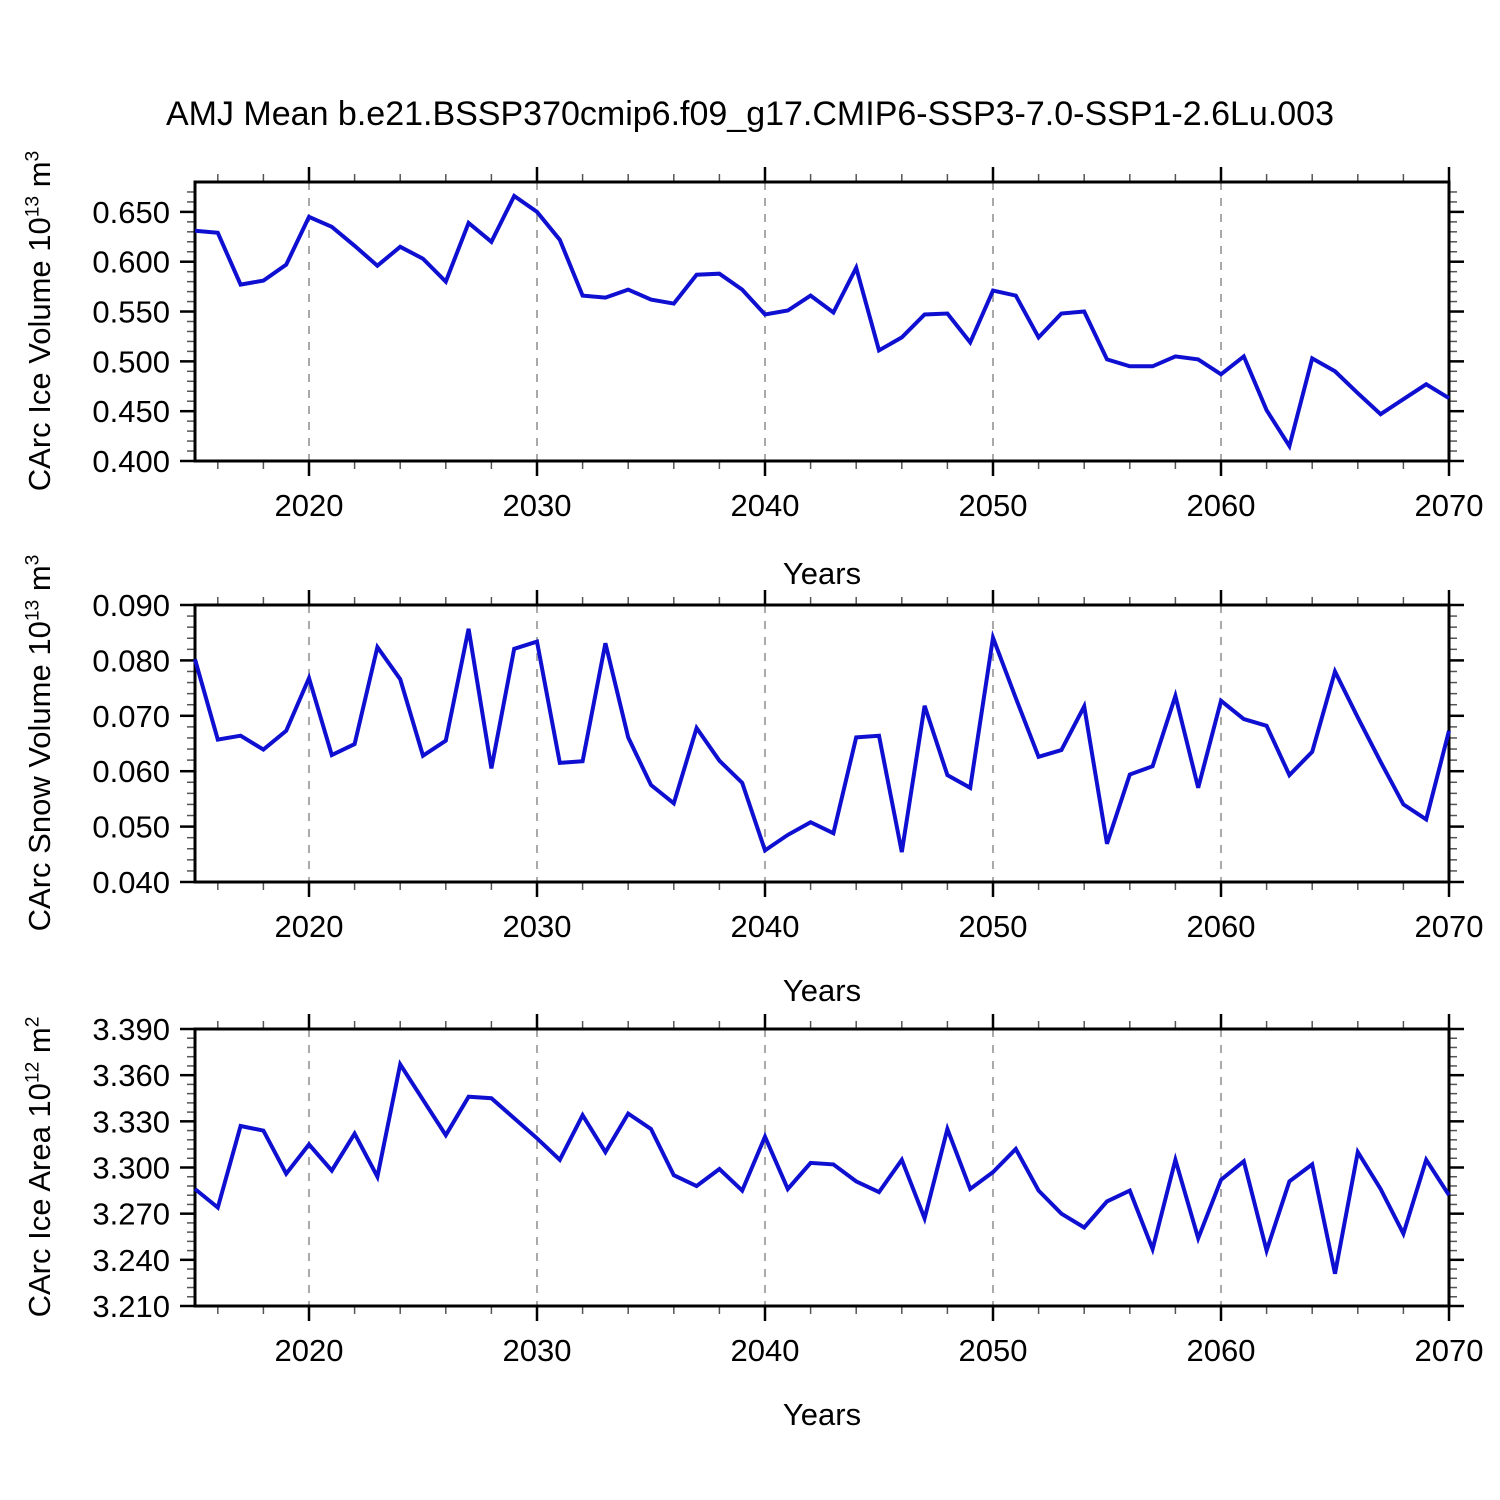 The height and width of the screenshot is (1500, 1500). Describe the element at coordinates (822, 573) in the screenshot. I see `ice-volume-x-axis-label: Years` at that location.